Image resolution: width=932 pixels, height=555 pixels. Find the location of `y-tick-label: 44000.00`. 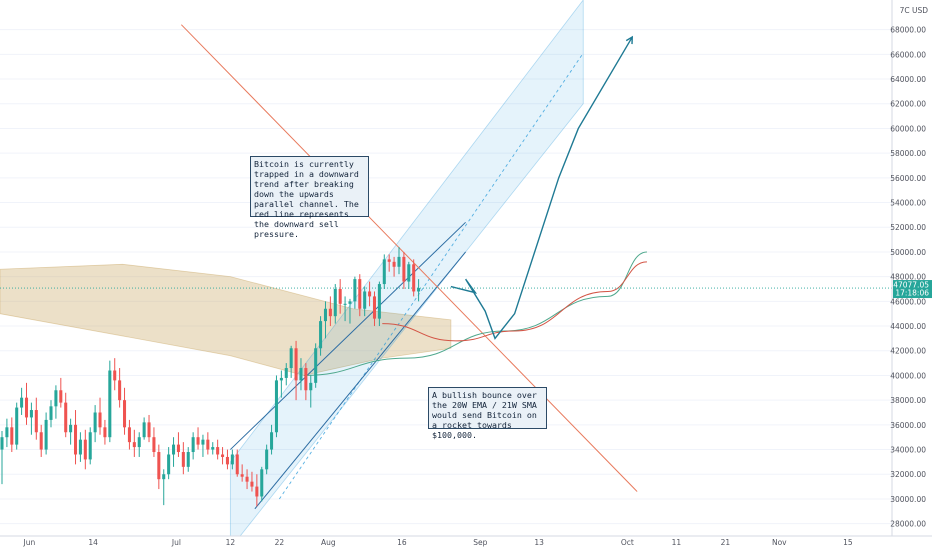

y-tick-label: 44000.00 is located at coordinates (908, 326).